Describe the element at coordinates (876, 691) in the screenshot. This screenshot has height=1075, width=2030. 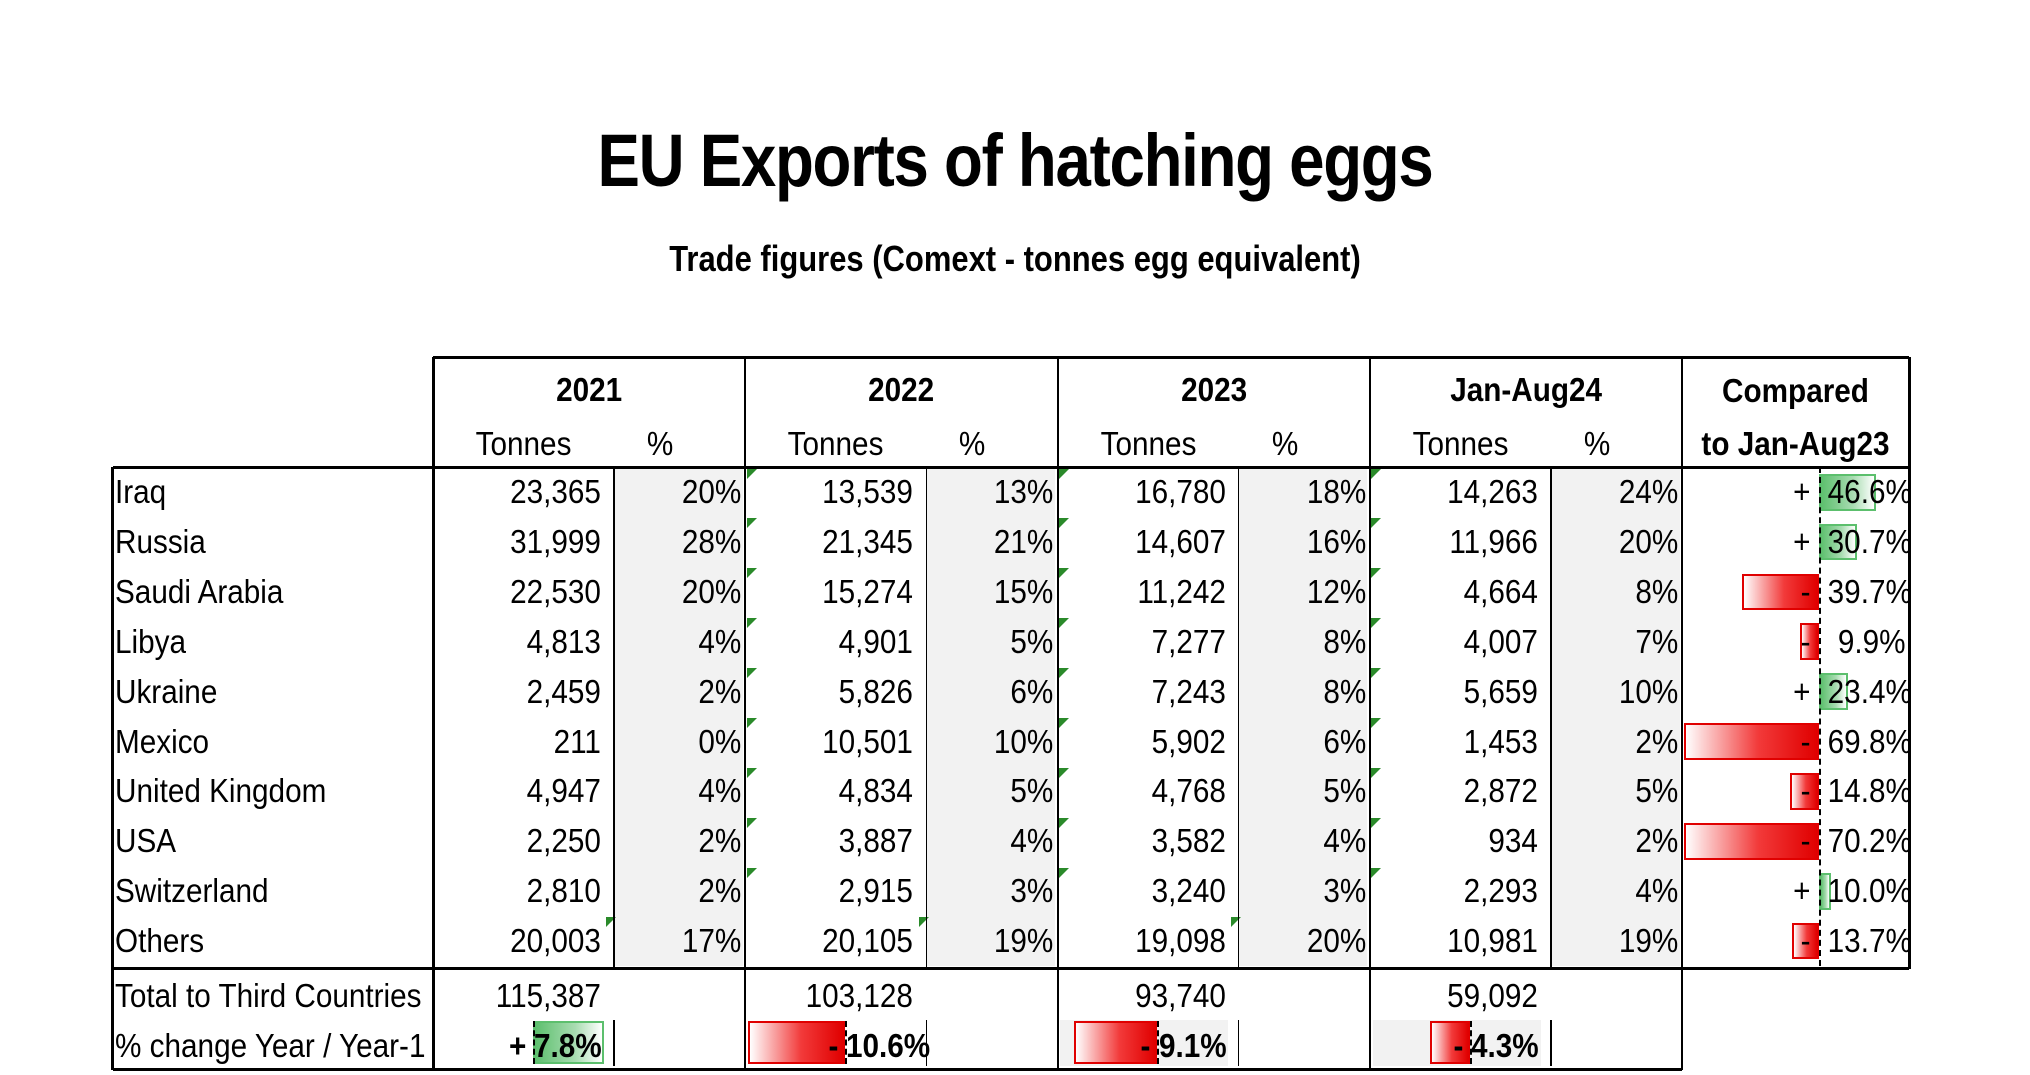
I see `tonnes-value: 5,826` at that location.